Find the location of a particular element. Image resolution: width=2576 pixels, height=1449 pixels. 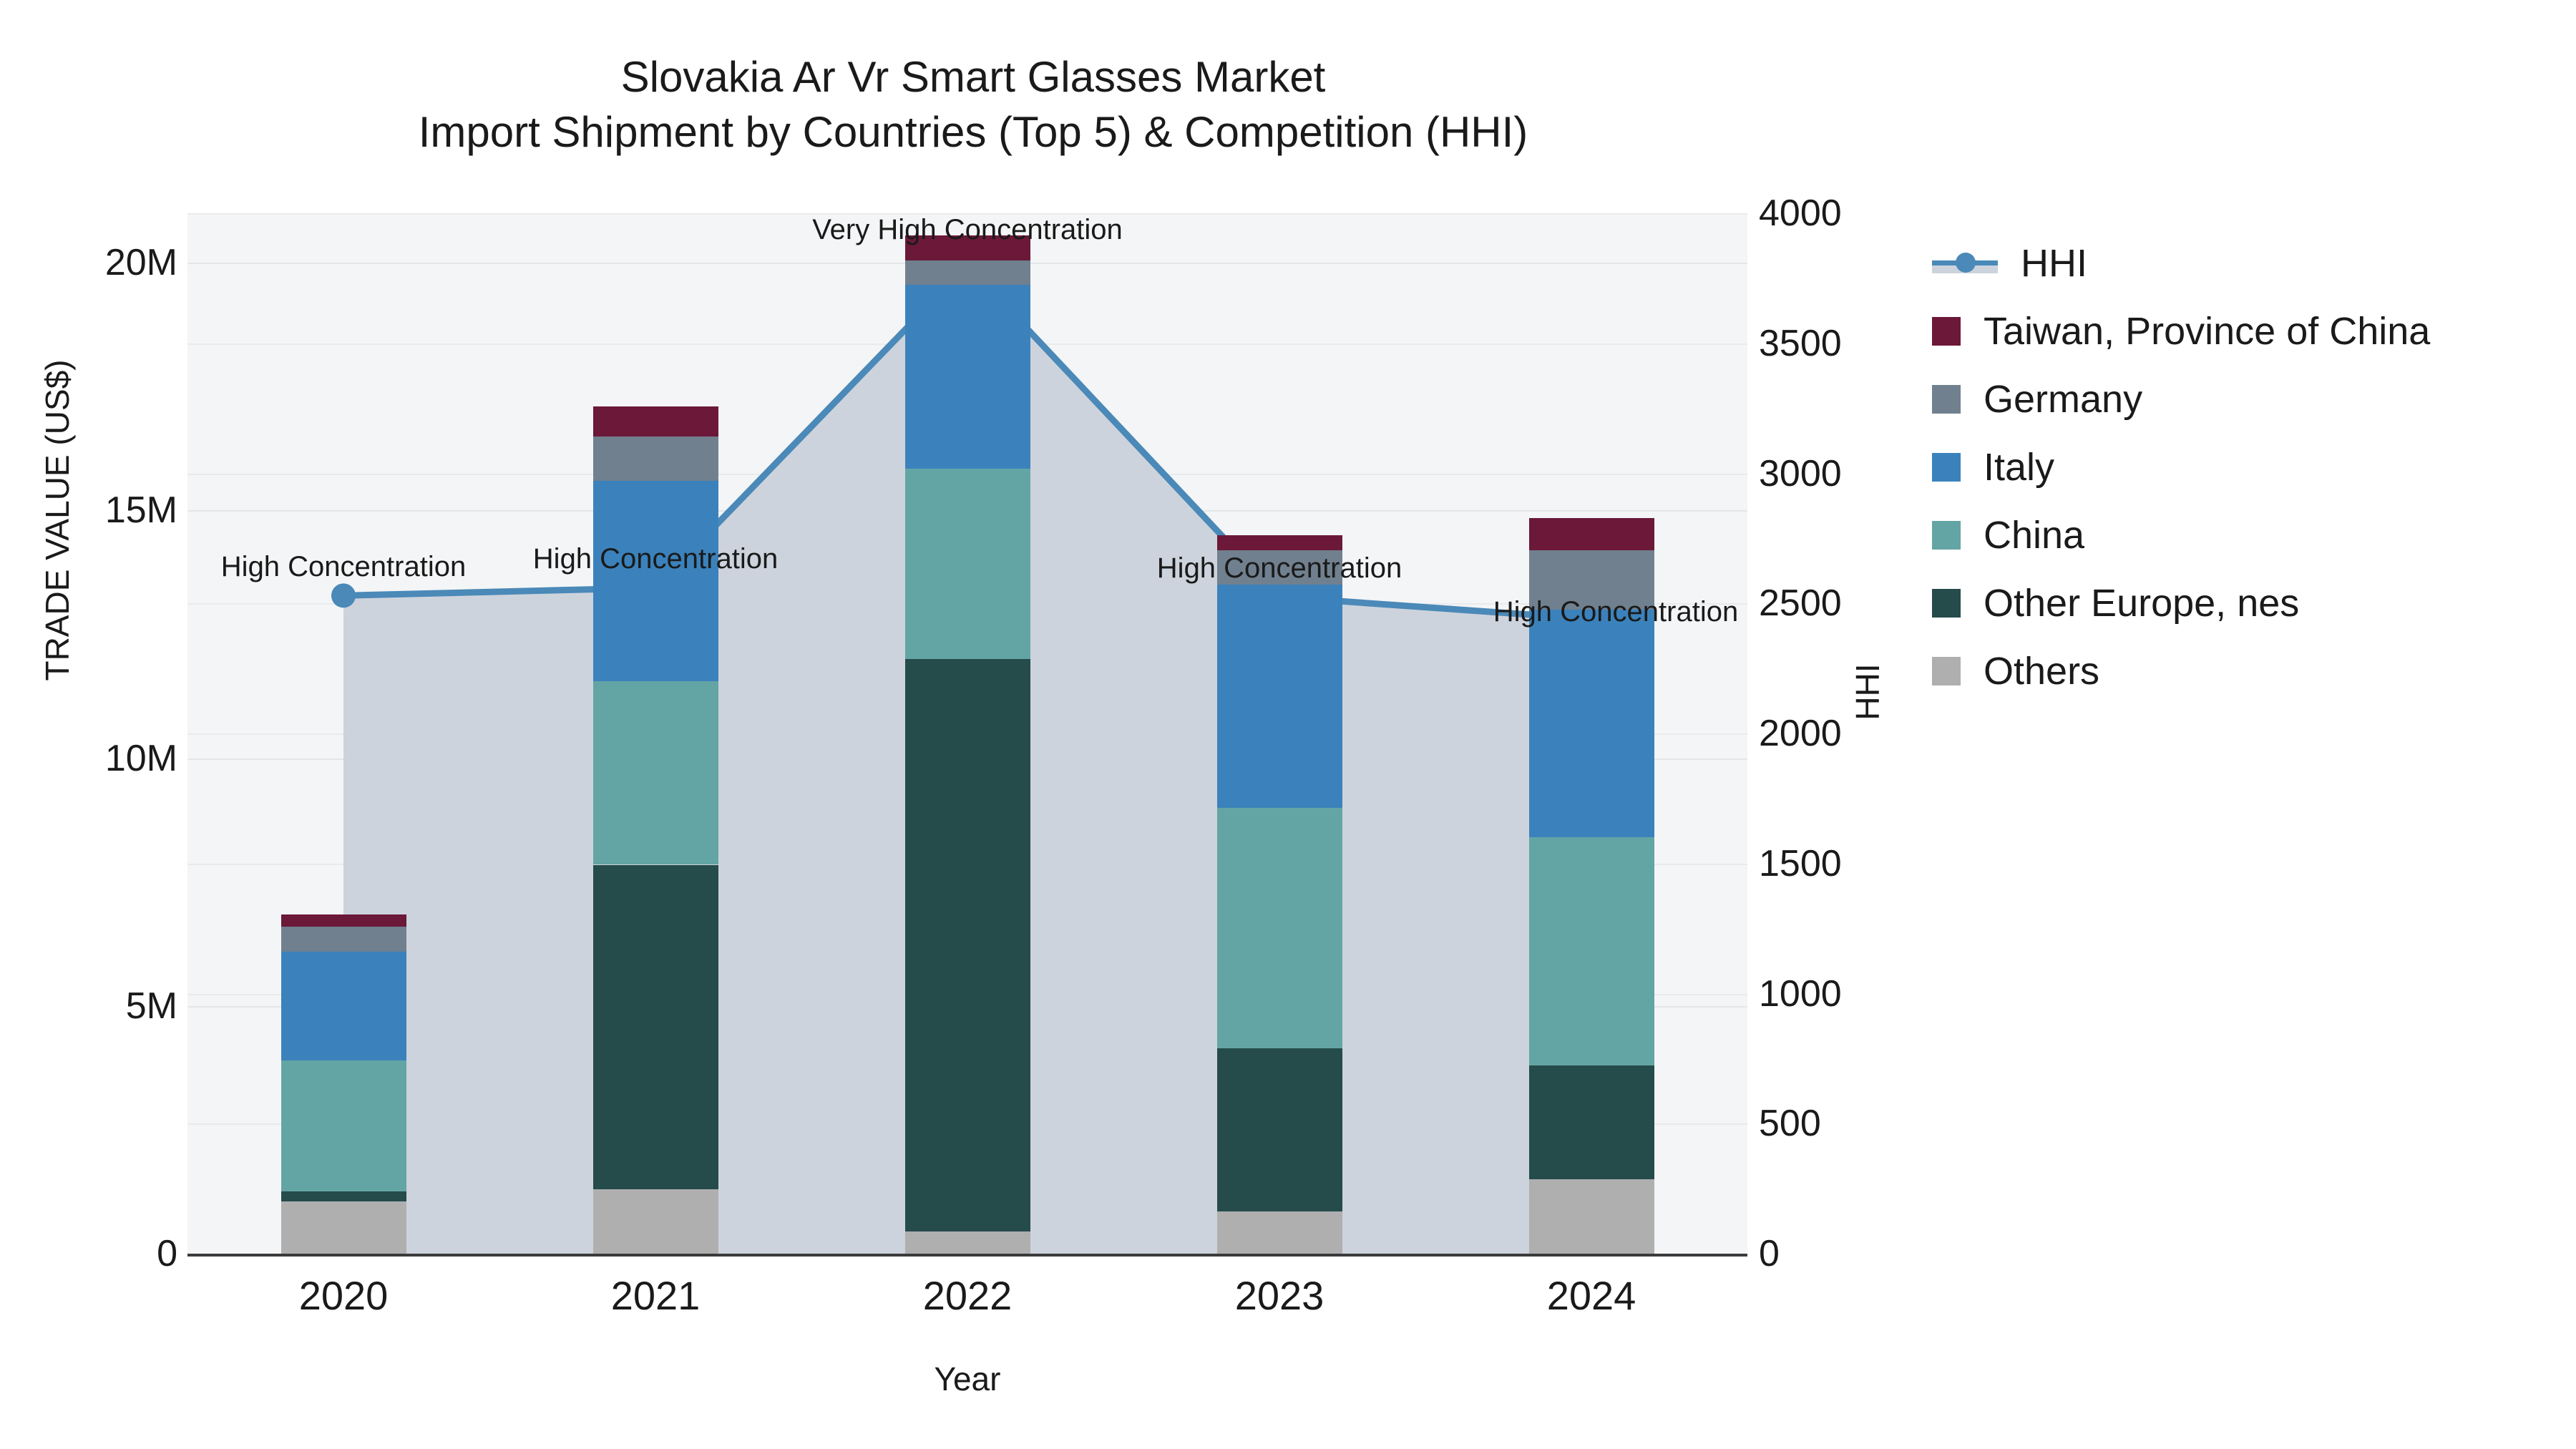

legend-item: Germany is located at coordinates (2247, 399).